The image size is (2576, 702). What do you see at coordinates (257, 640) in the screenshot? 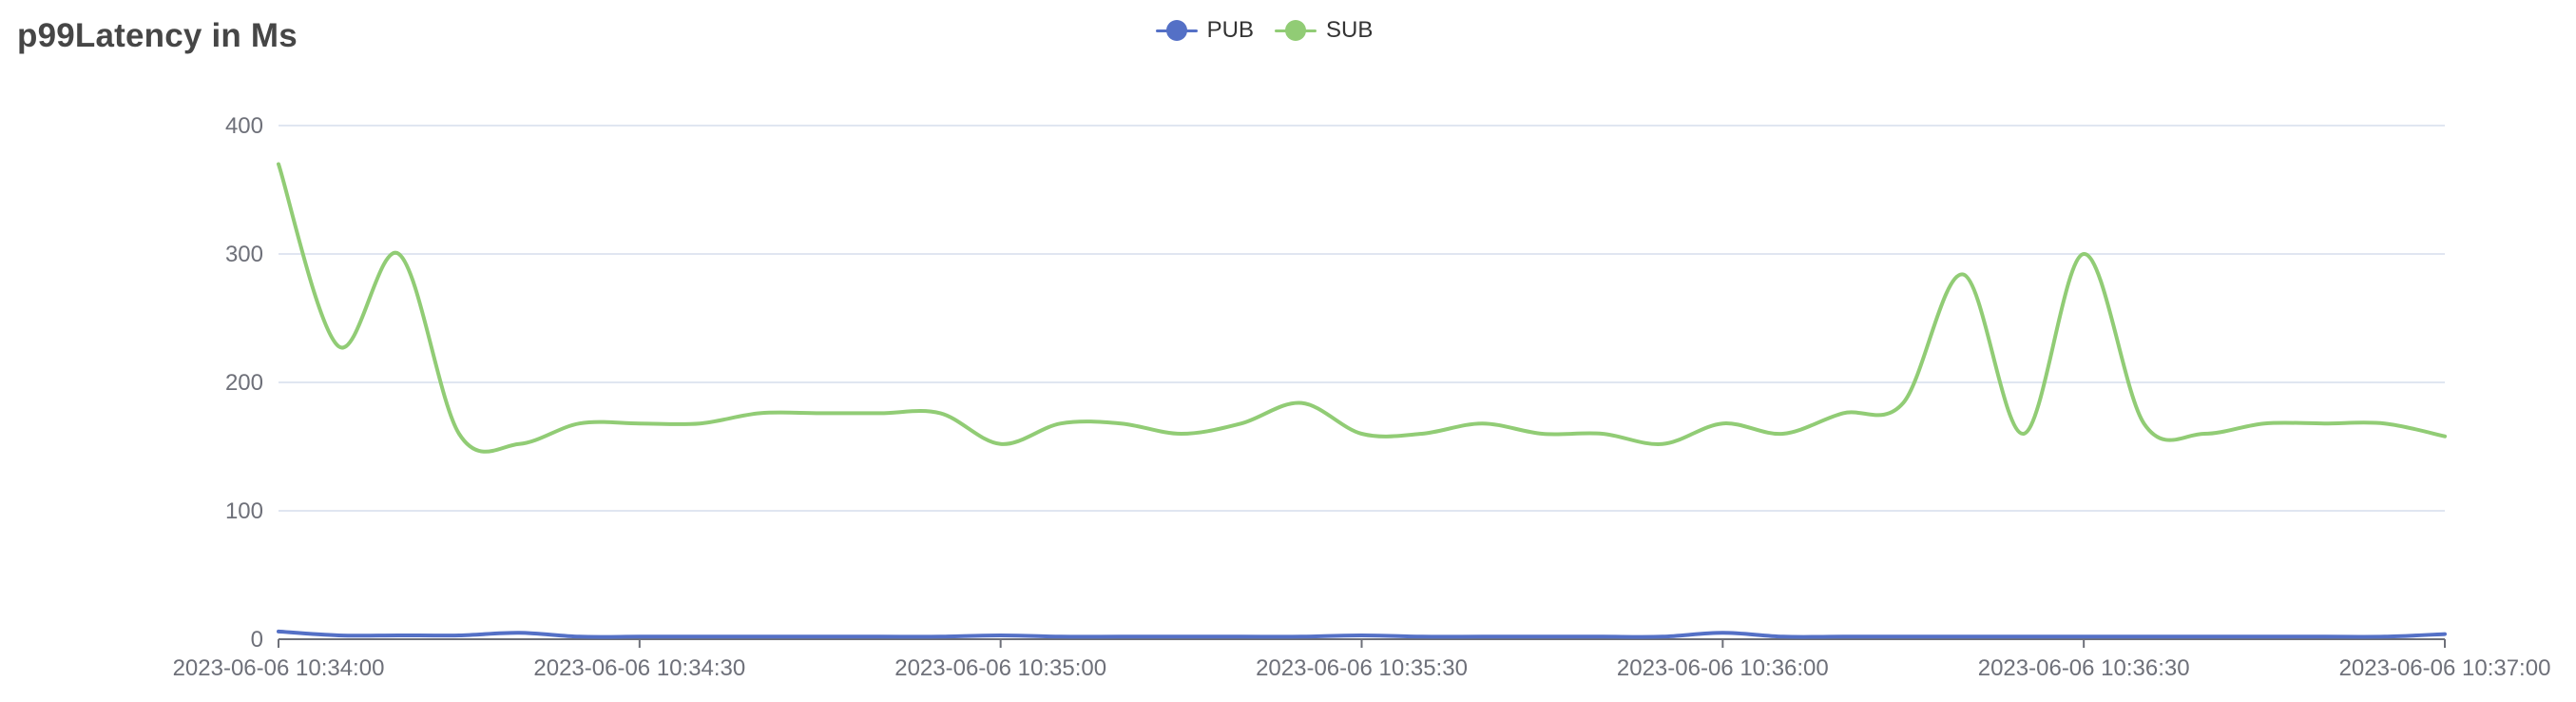
I see `y-tick-label: 0` at bounding box center [257, 640].